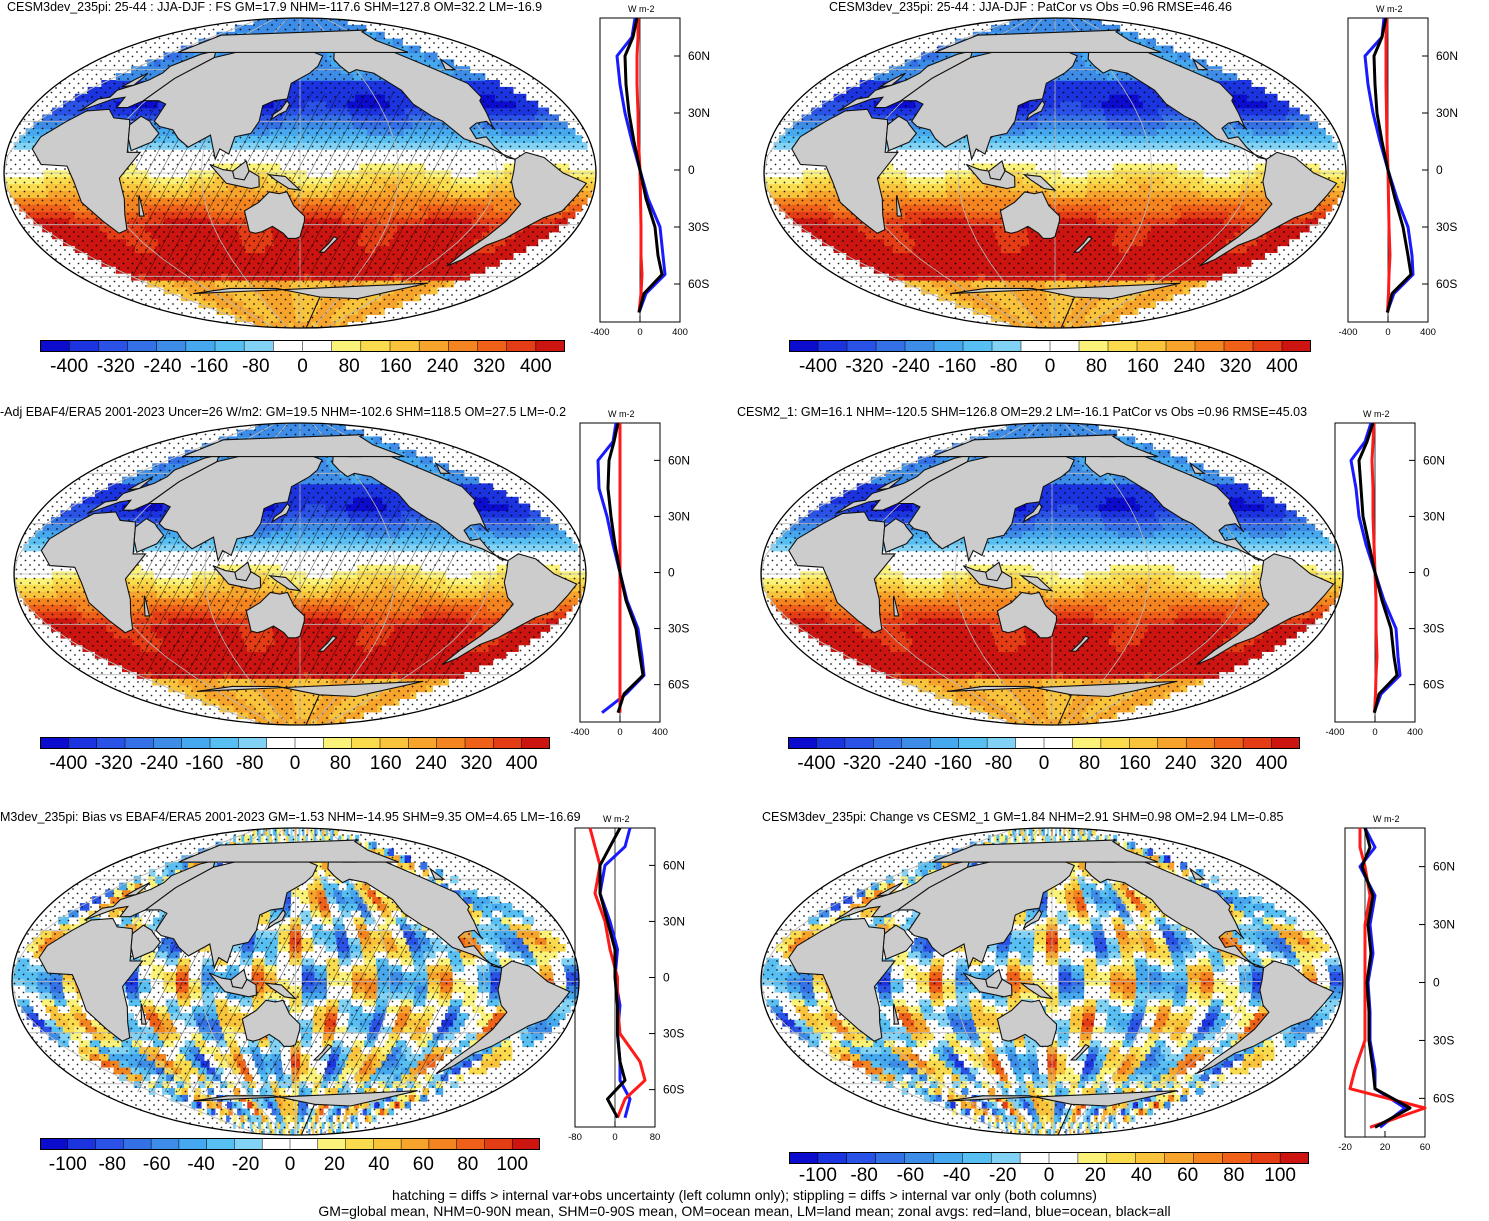 Image resolution: width=1489 pixels, height=1221 pixels. What do you see at coordinates (579, 732) in the screenshot?
I see `zonal-x-tick-label: -400` at bounding box center [579, 732].